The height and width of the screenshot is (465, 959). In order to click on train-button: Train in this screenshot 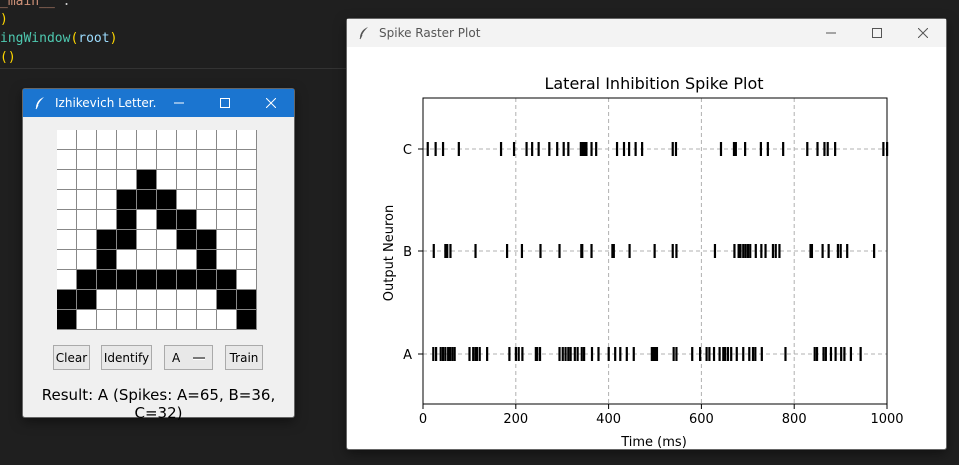, I will do `click(244, 357)`.